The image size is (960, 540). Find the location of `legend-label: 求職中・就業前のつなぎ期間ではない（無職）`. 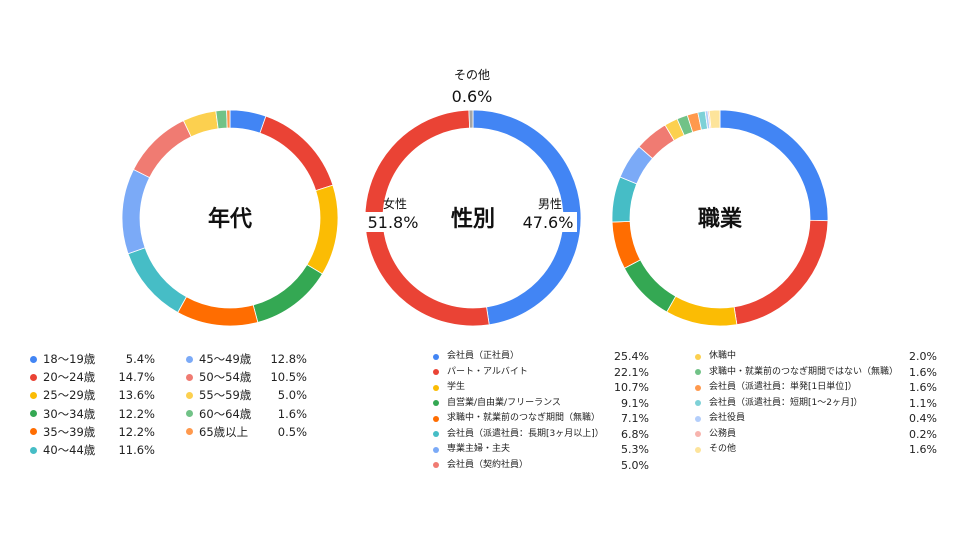

legend-label: 求職中・就業前のつなぎ期間ではない（無職） is located at coordinates (804, 373).